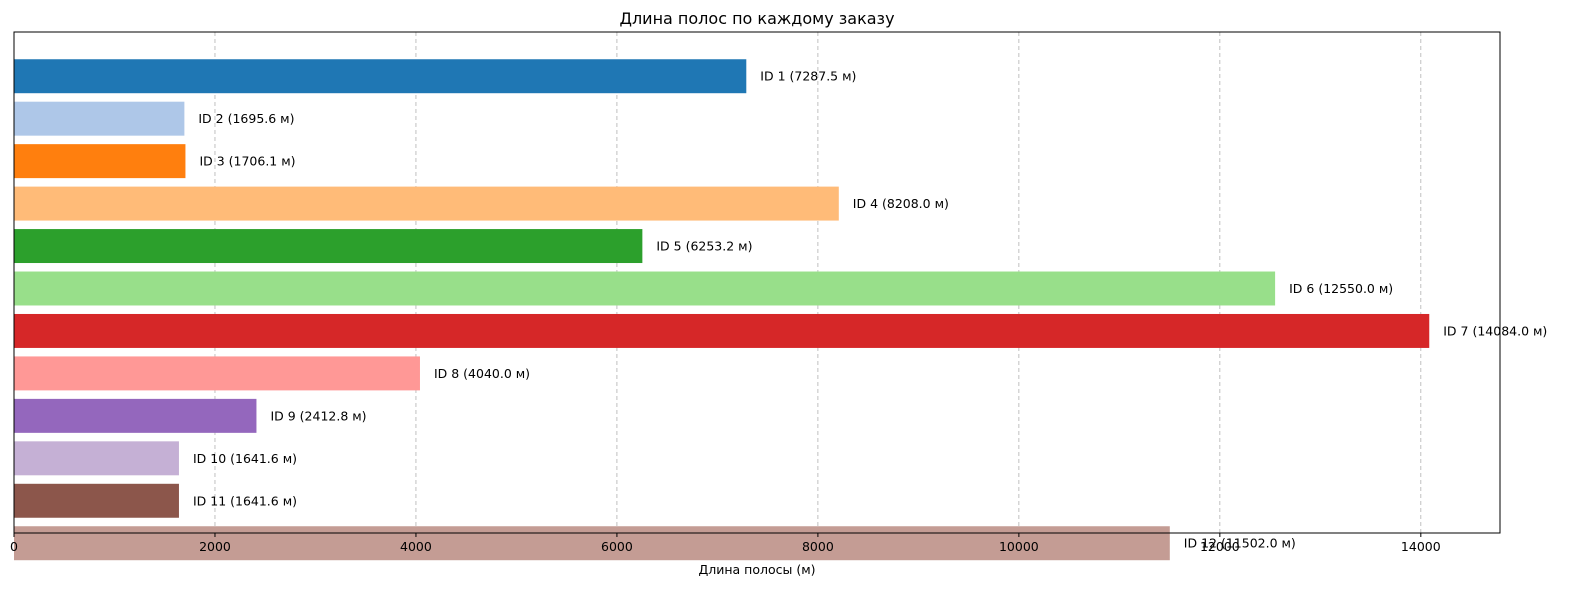  I want to click on bar-value-label: ID 10 (1641.6 м), so click(245, 458).